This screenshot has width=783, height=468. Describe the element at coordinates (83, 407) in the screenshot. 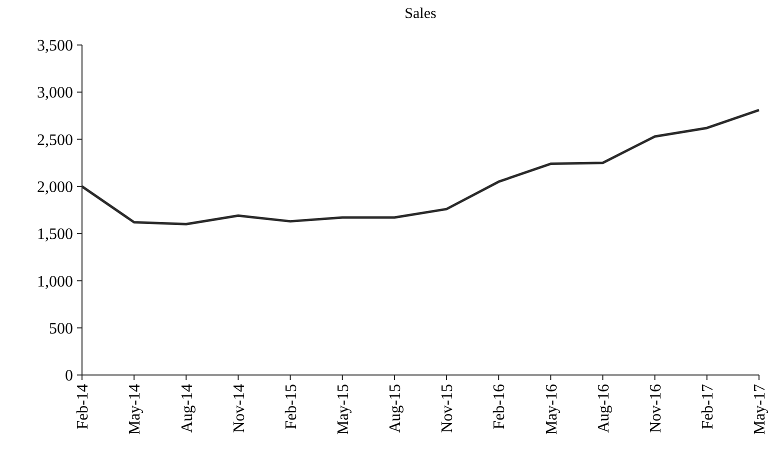

I see `x-tick-label: Feb-14` at that location.